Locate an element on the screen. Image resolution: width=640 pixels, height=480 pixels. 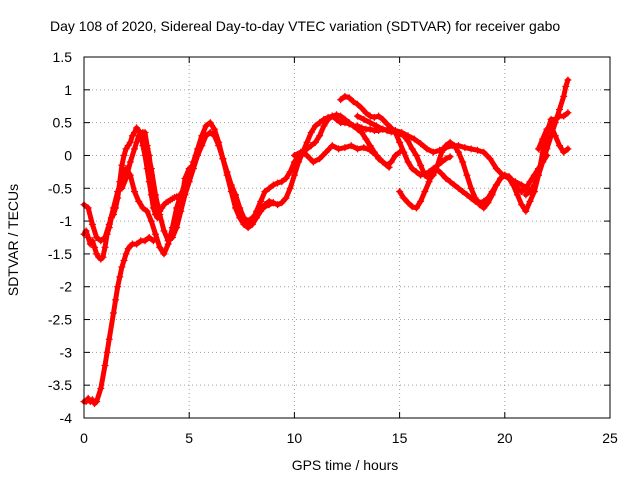
y-tick-label: 1.5 is located at coordinates (63, 57).